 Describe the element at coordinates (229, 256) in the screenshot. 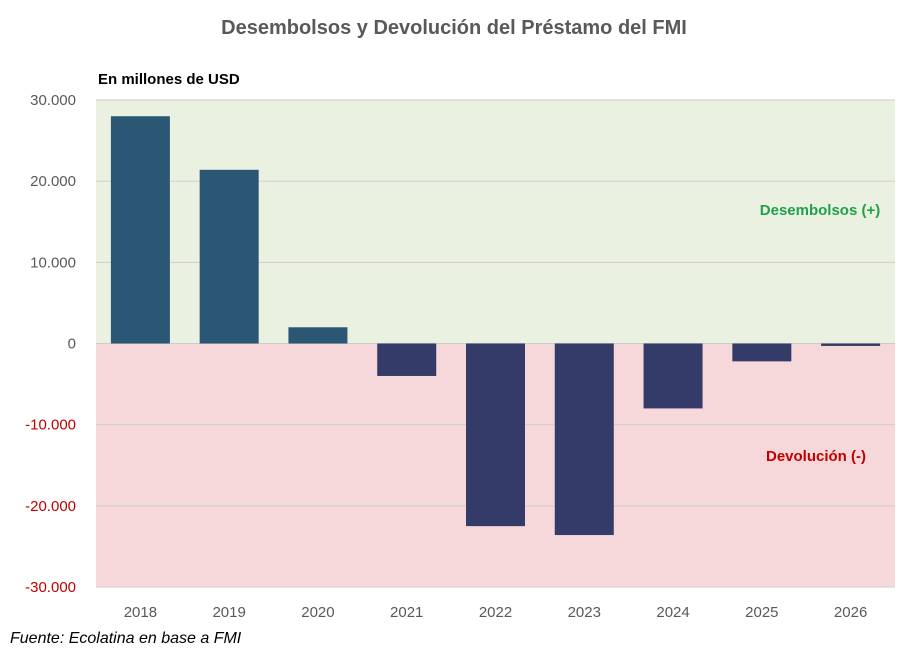

I see `bar-2019` at that location.